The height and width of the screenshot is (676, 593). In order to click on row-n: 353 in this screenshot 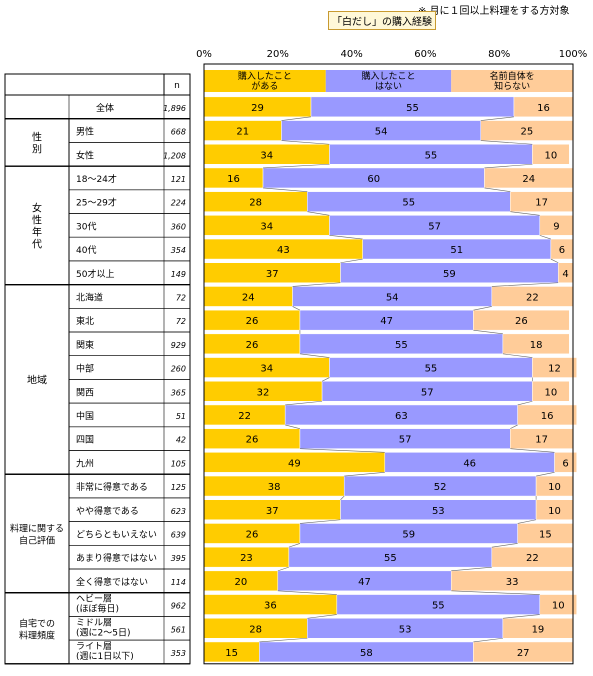, I will do `click(178, 653)`.